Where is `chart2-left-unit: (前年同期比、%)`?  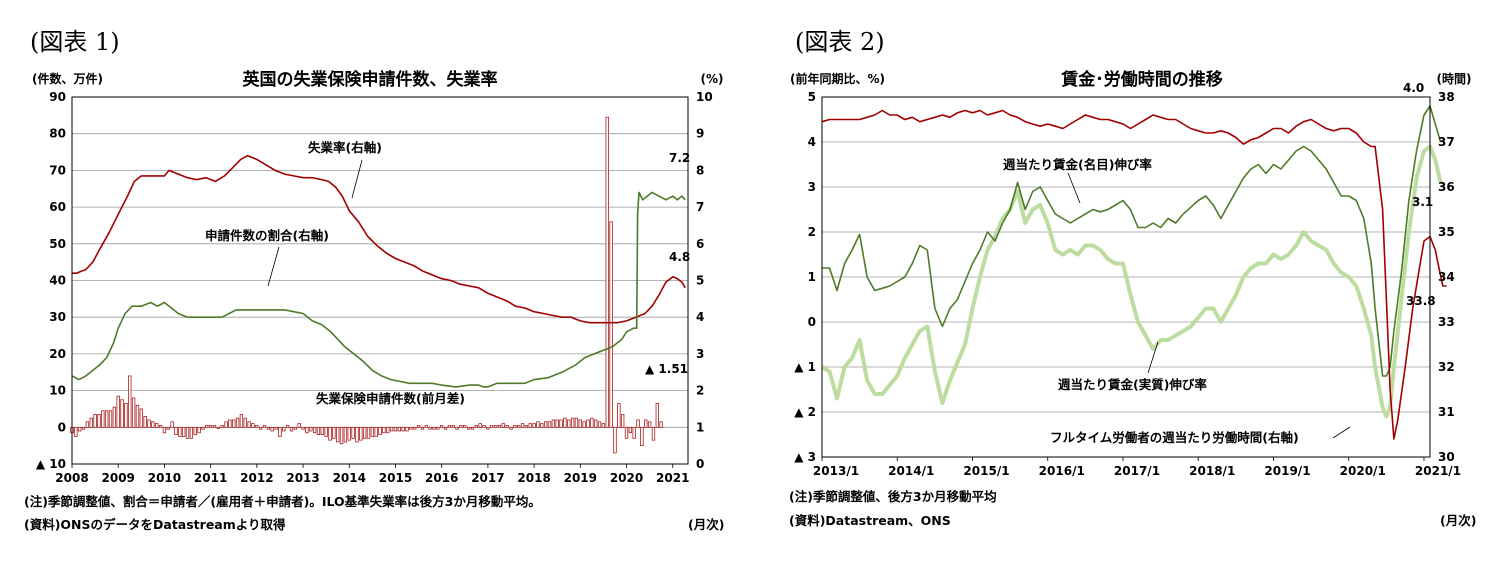 chart2-left-unit: (前年同期比、%) is located at coordinates (837, 78).